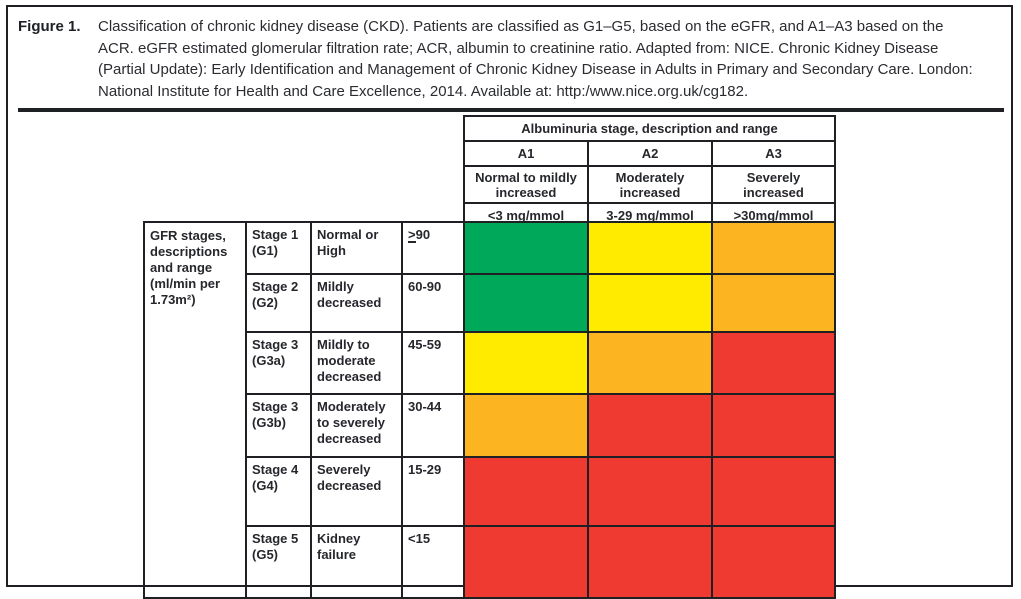 Image resolution: width=1021 pixels, height=599 pixels. I want to click on stage-description: Mildly decreased, so click(356, 303).